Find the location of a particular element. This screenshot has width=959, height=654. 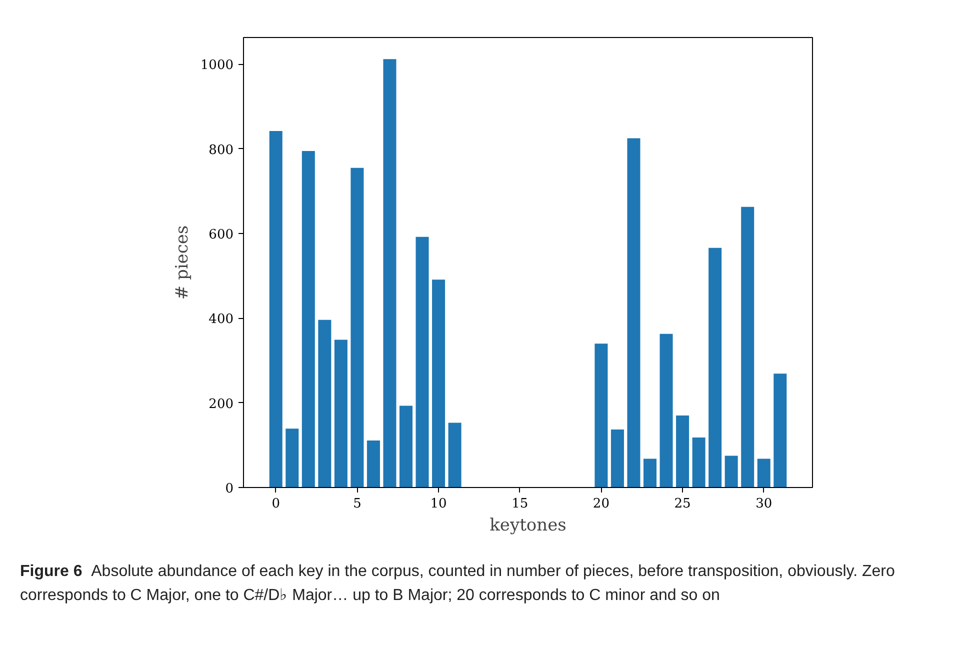

x-axis-title: keytones is located at coordinates (528, 526).